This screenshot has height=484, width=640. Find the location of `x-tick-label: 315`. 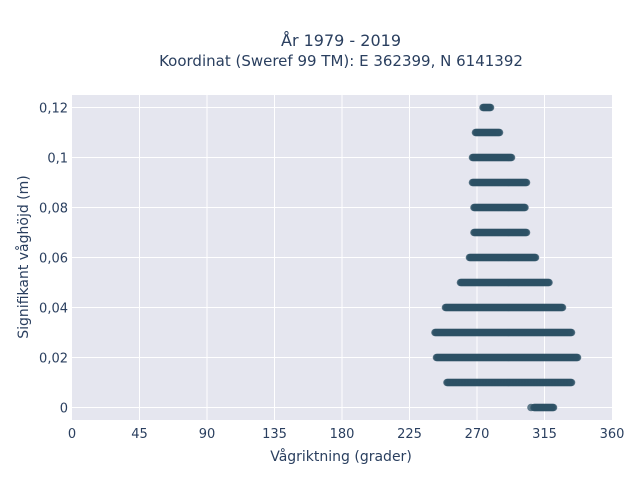

x-tick-label: 315 is located at coordinates (544, 434).